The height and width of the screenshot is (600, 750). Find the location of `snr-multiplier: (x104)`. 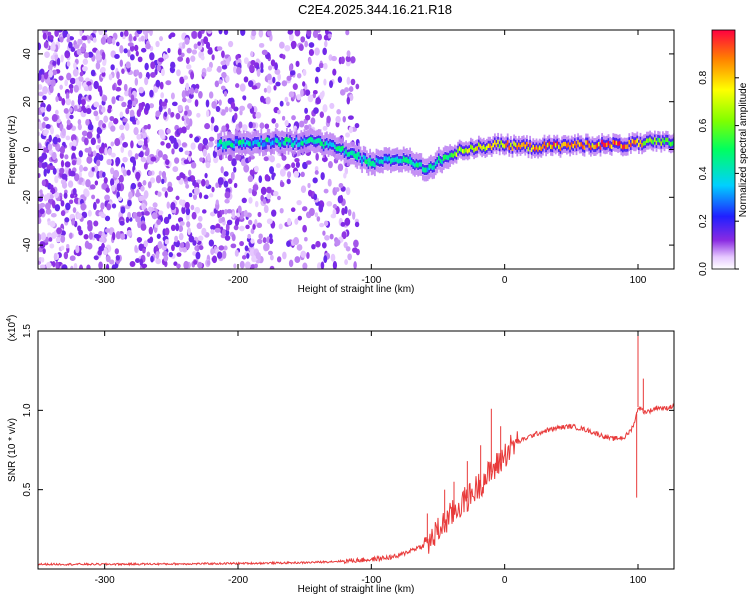

snr-multiplier: (x104) is located at coordinates (12, 328).